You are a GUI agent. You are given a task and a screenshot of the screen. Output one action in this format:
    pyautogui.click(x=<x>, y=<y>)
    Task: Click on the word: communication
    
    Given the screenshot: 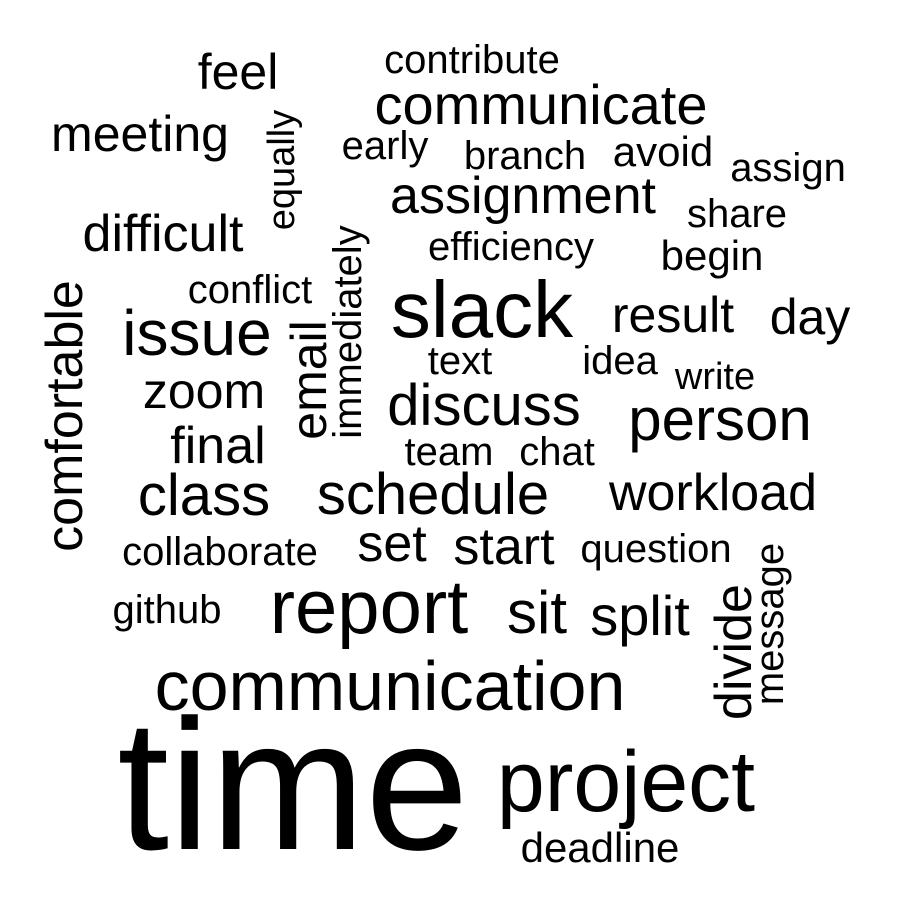 What is the action you would take?
    pyautogui.click(x=390, y=686)
    